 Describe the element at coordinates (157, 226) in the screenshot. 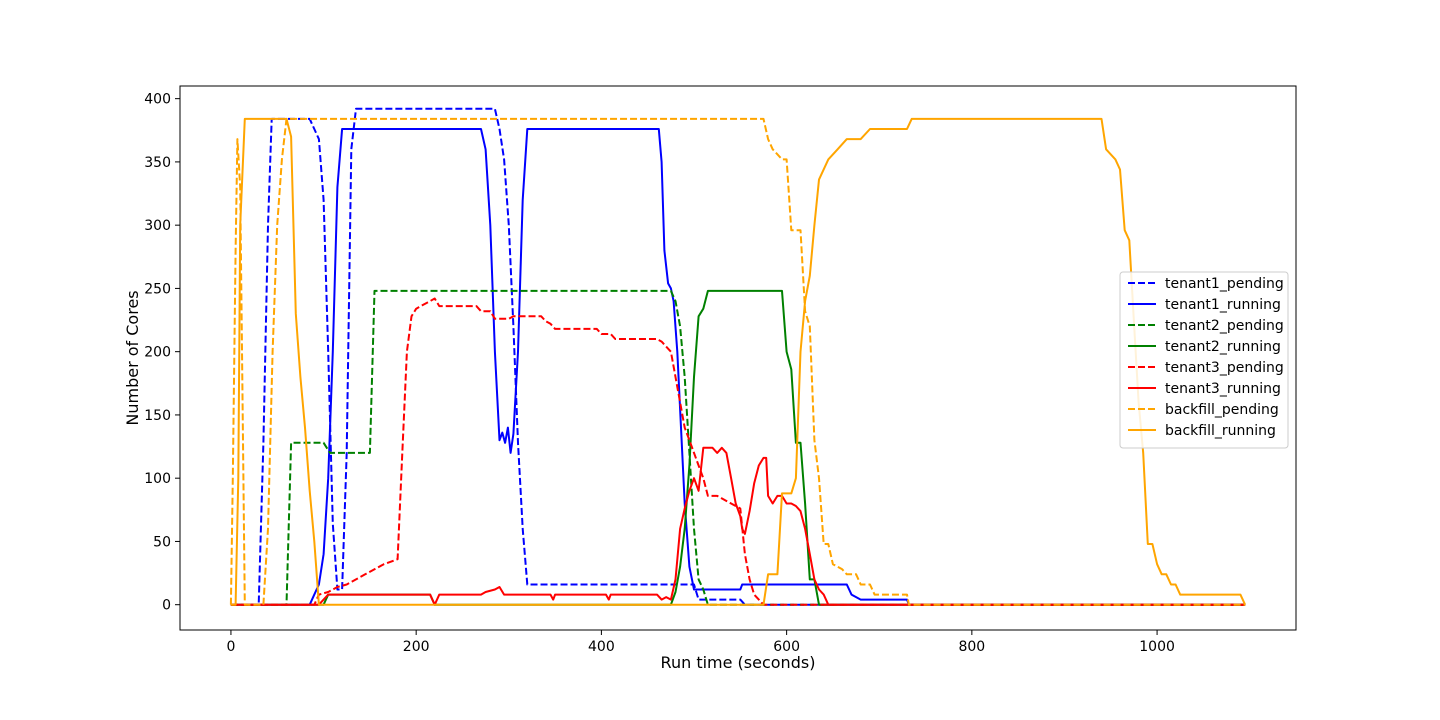

I see `y-tick-label: 300` at that location.